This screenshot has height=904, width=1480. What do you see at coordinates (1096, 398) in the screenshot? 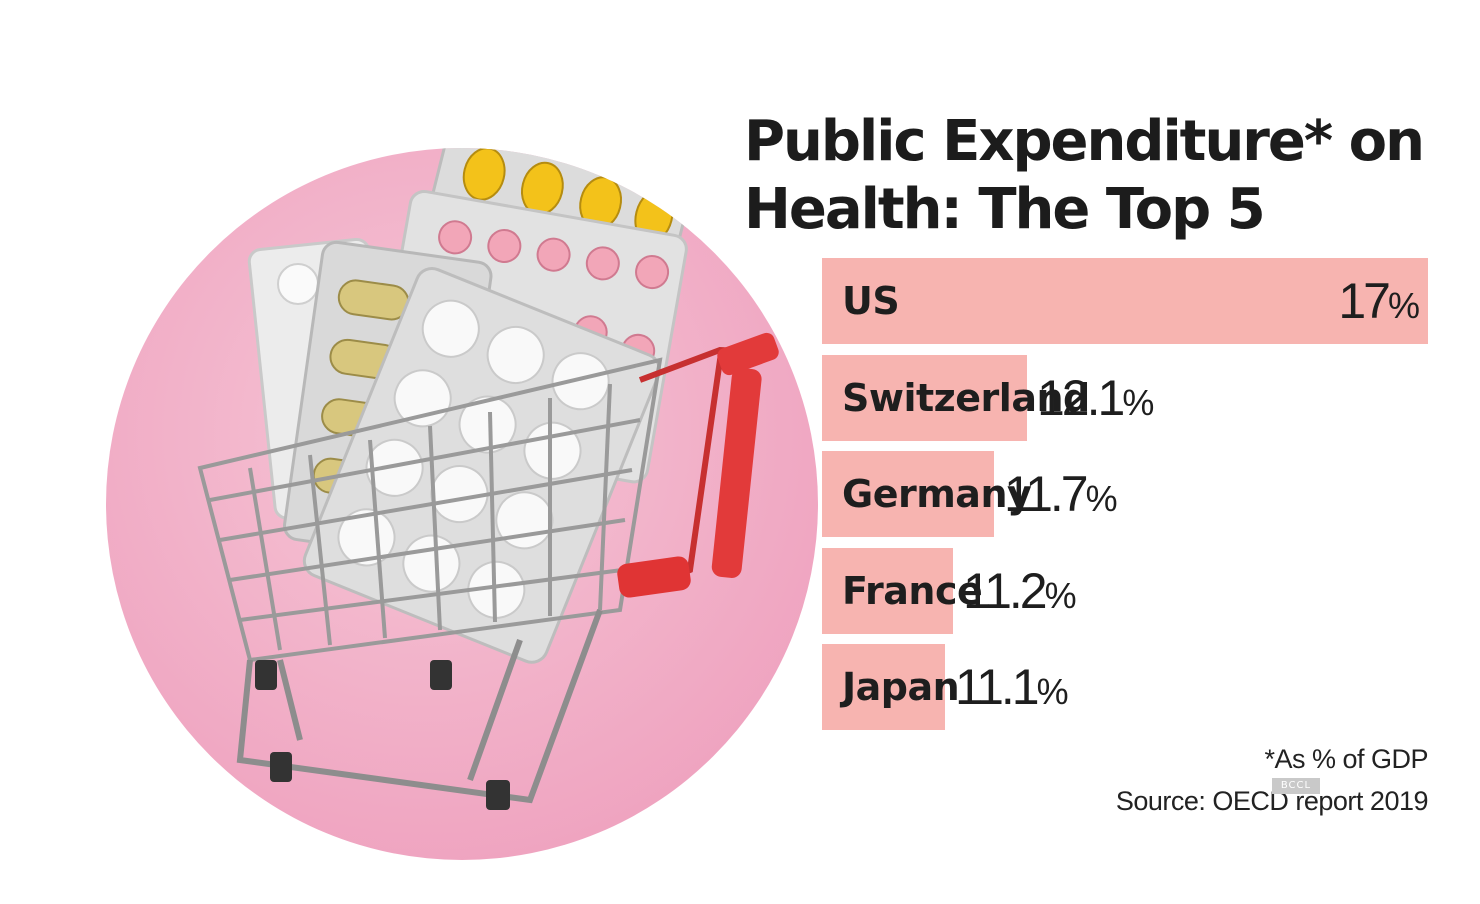
I see `value-label-switzerland: 12.1%` at bounding box center [1096, 398].